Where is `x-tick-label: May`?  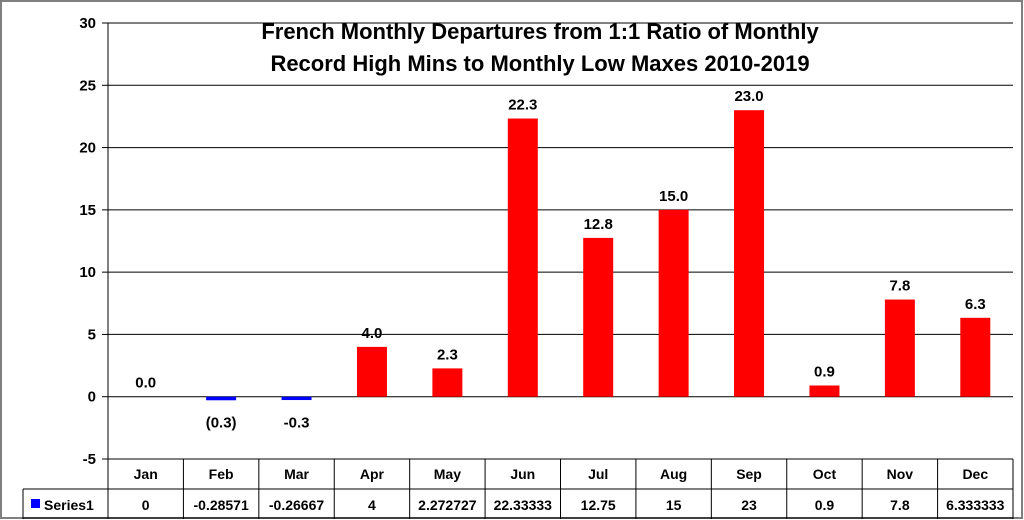 x-tick-label: May is located at coordinates (447, 474).